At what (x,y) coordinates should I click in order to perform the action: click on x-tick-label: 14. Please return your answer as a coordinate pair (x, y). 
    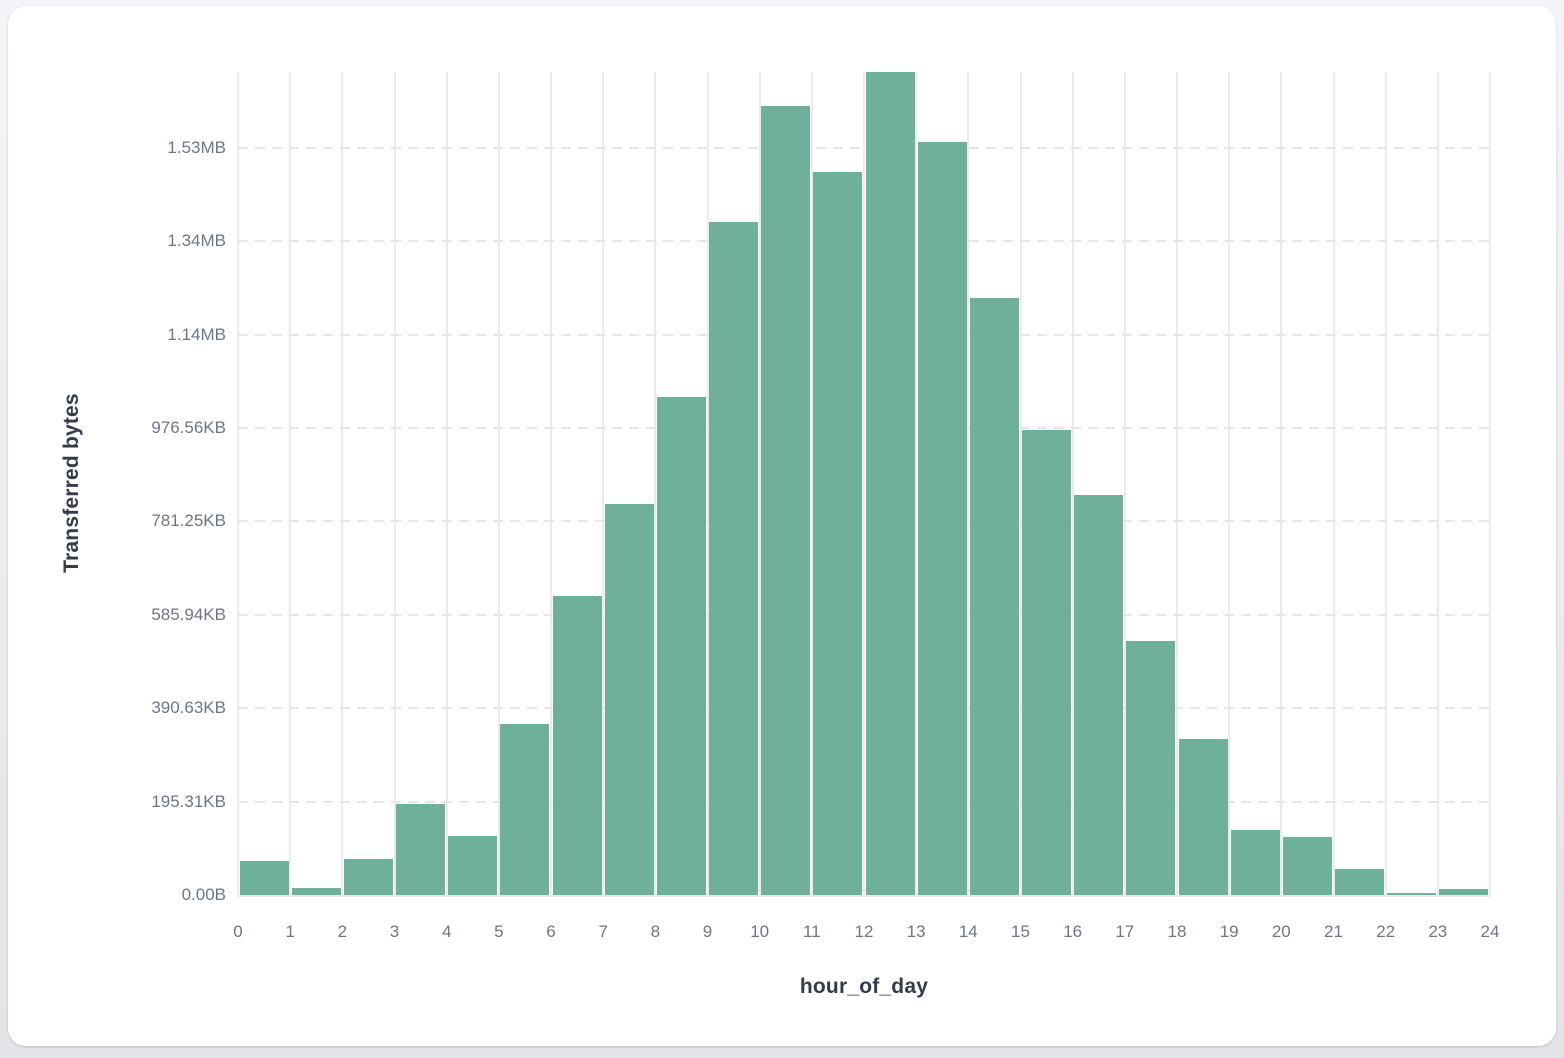
    Looking at the image, I should click on (968, 931).